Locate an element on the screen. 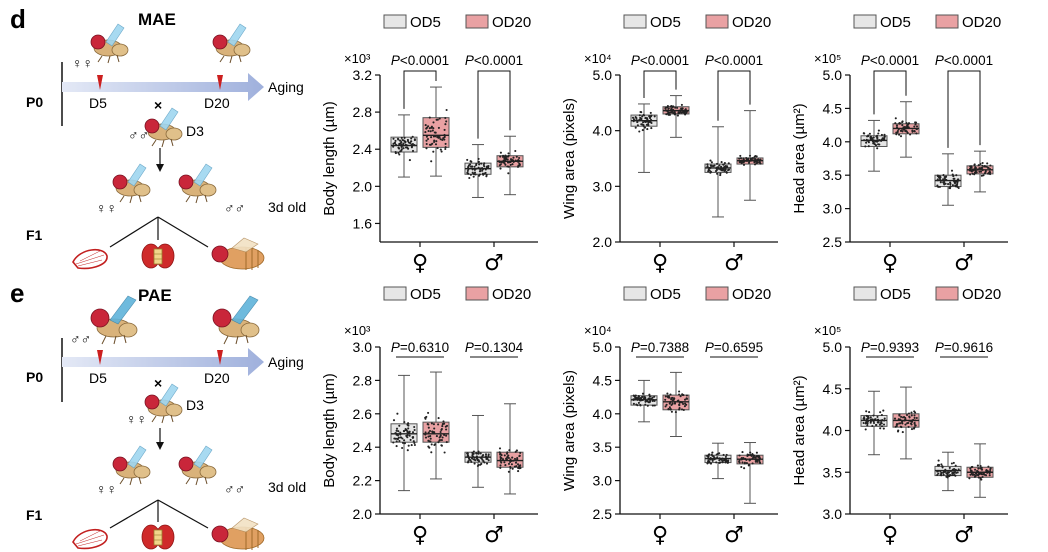 This screenshot has height=552, width=1048. y-tick-label: 2.6 is located at coordinates (363, 414).